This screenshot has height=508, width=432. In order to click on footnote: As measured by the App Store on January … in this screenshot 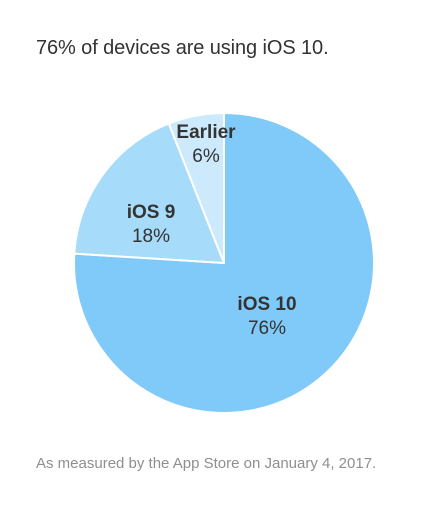, I will do `click(206, 463)`.